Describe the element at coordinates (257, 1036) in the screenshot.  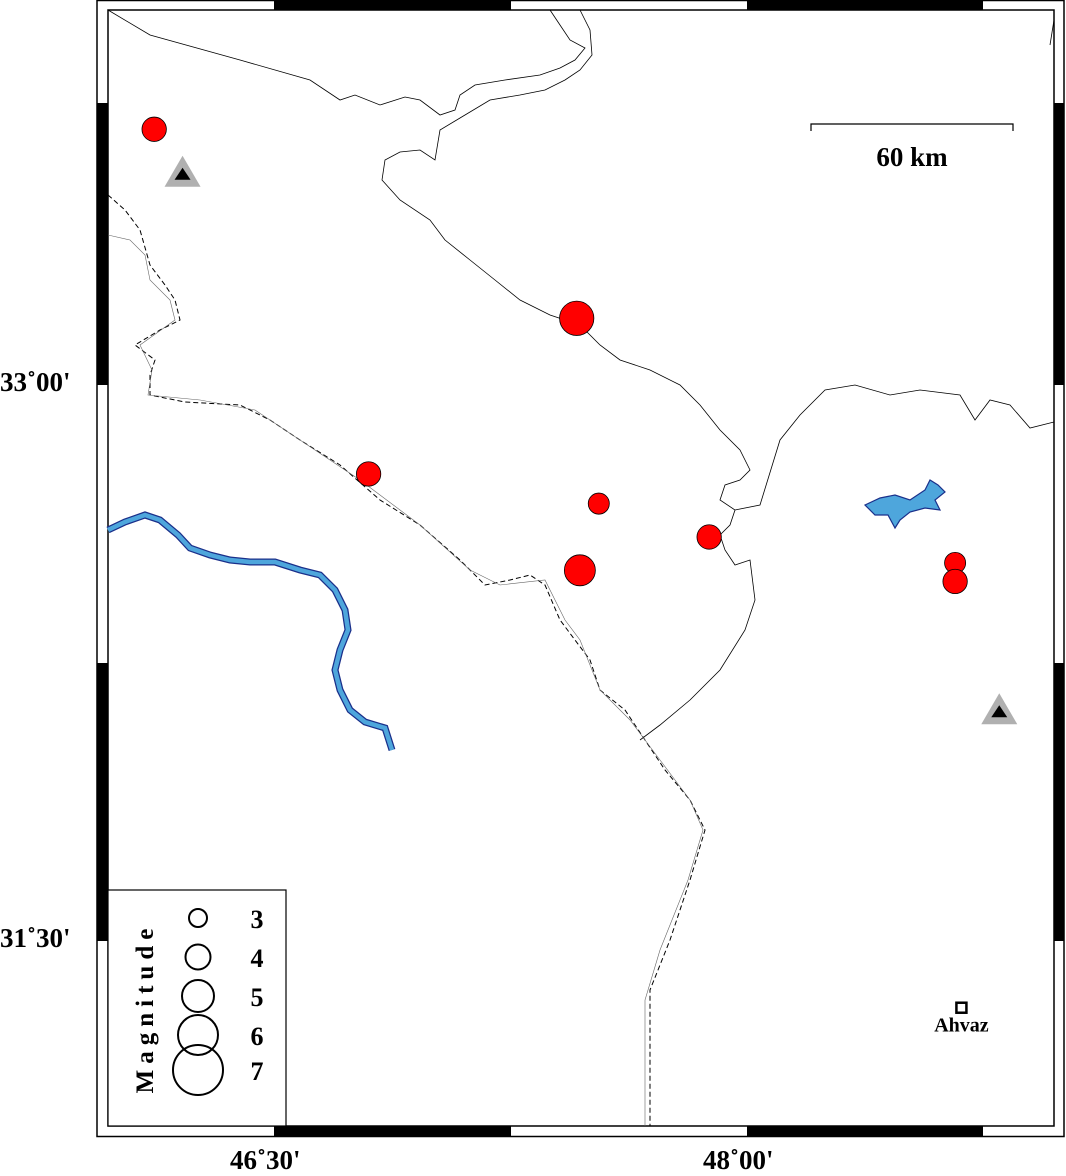
I see `legend-label: 6` at that location.